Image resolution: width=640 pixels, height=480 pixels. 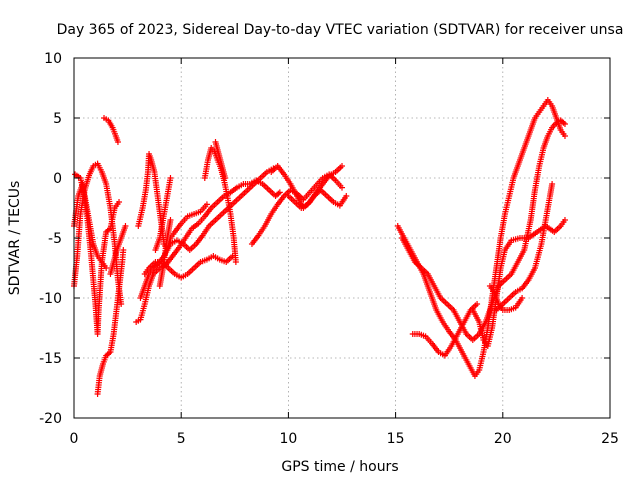 I want to click on x-tick-label: 15, so click(x=396, y=439).